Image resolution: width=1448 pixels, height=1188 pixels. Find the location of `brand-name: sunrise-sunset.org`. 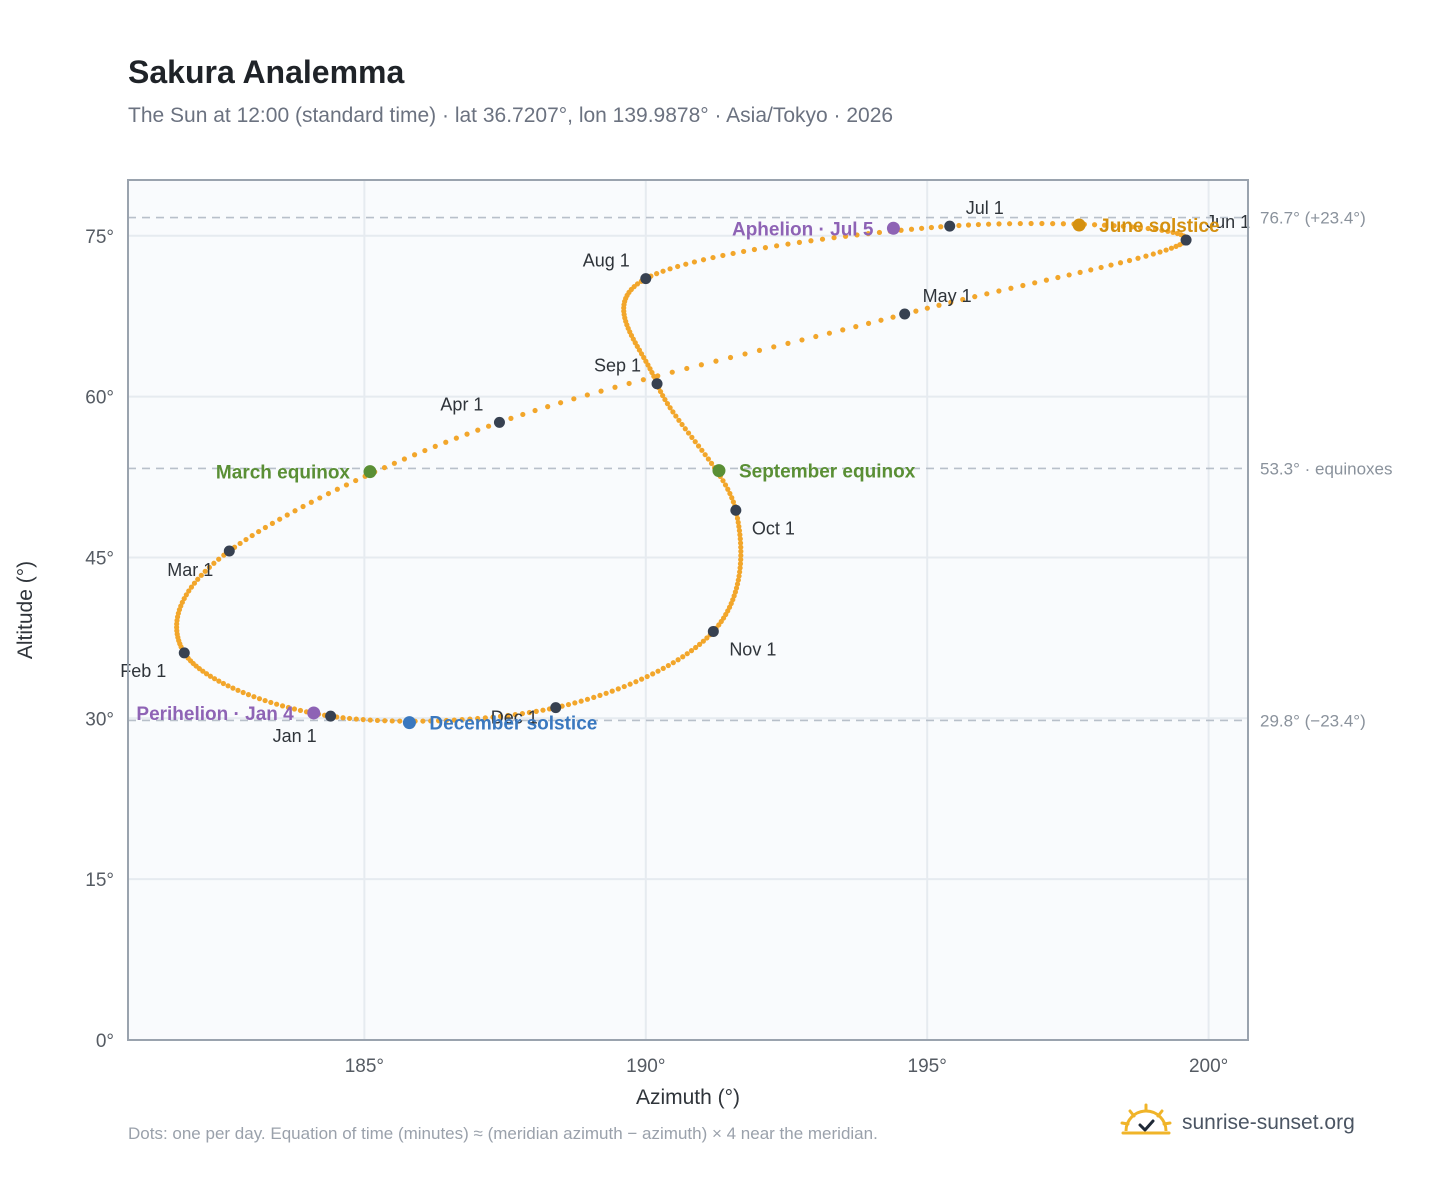

brand-name: sunrise-sunset.org is located at coordinates (1268, 1122).